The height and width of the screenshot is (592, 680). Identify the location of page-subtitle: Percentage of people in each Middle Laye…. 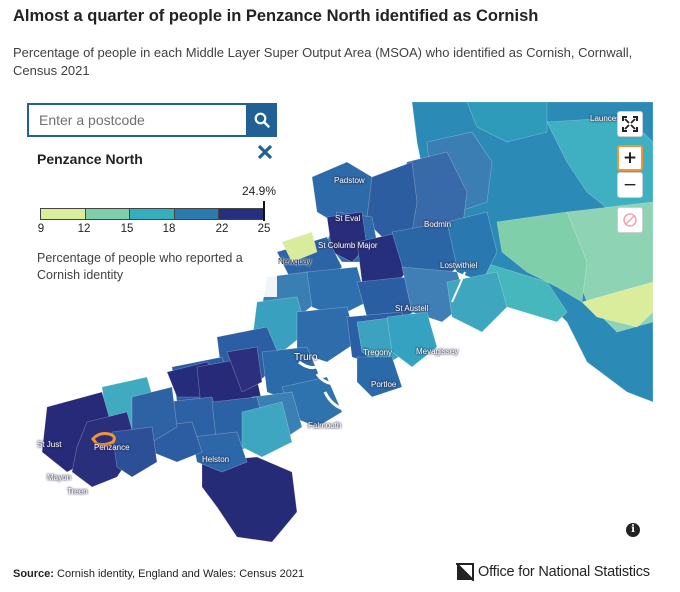
(323, 61).